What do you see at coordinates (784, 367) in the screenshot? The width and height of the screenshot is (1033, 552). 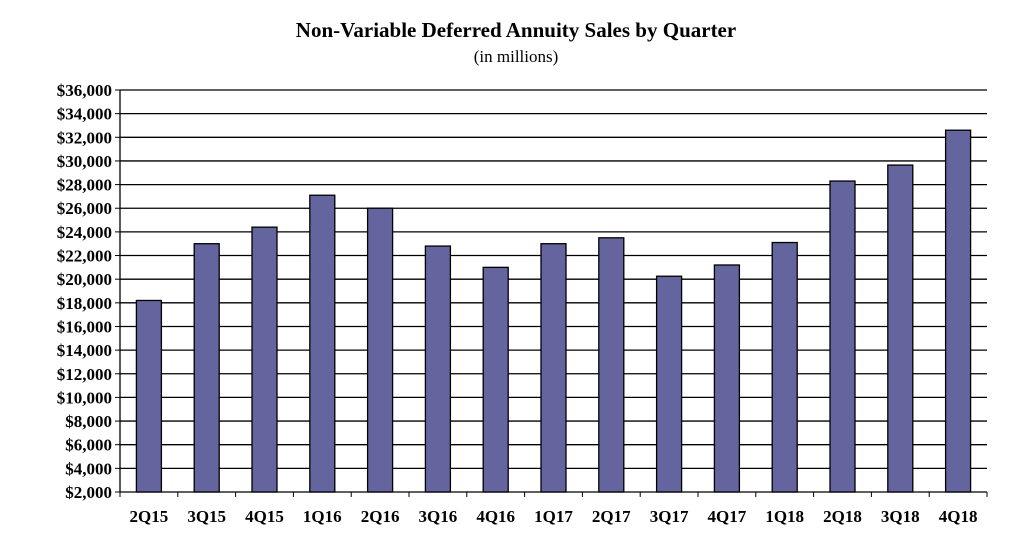 I see `bar-1Q18` at bounding box center [784, 367].